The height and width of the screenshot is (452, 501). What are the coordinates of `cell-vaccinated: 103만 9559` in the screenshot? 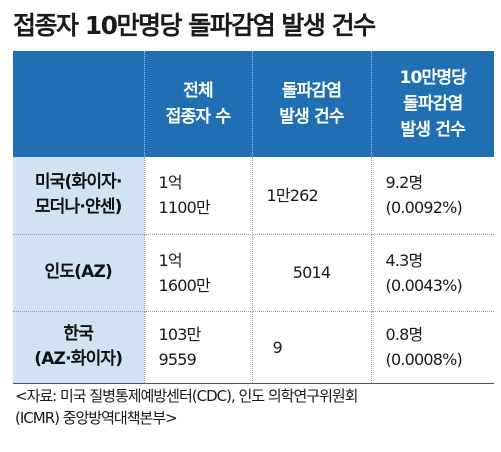 It's located at (198, 347).